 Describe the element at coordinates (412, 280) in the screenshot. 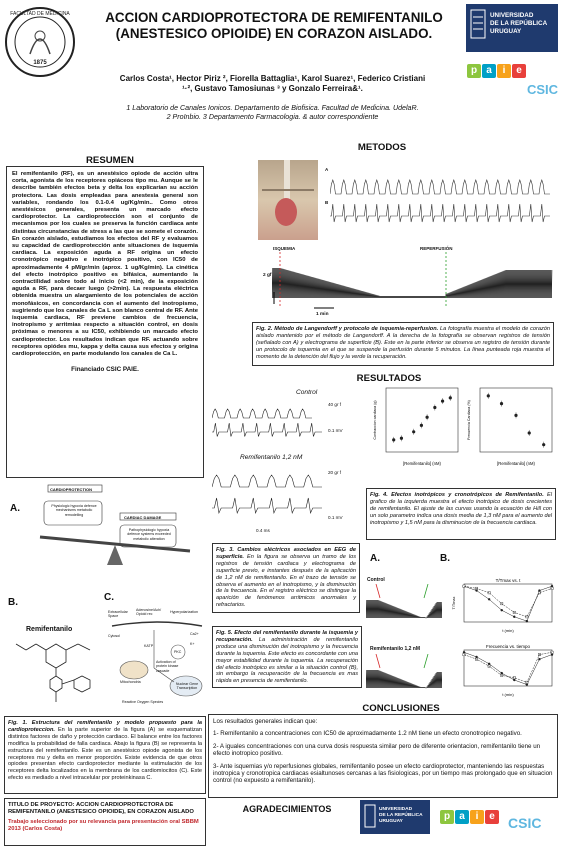

I see `ischemia-protocol-trace` at that location.